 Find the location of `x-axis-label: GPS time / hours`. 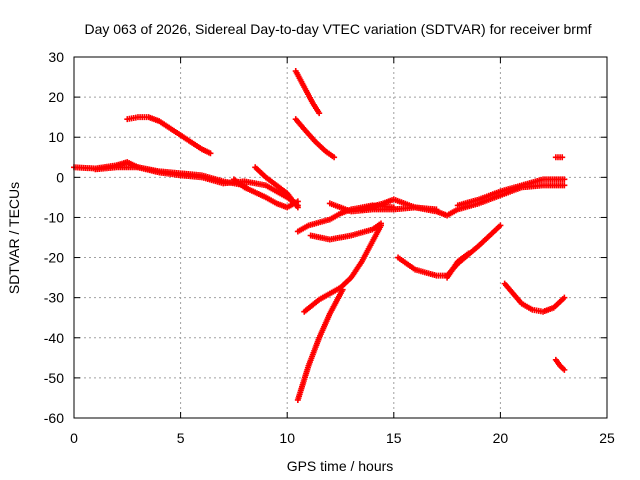

x-axis-label: GPS time / hours is located at coordinates (340, 466).